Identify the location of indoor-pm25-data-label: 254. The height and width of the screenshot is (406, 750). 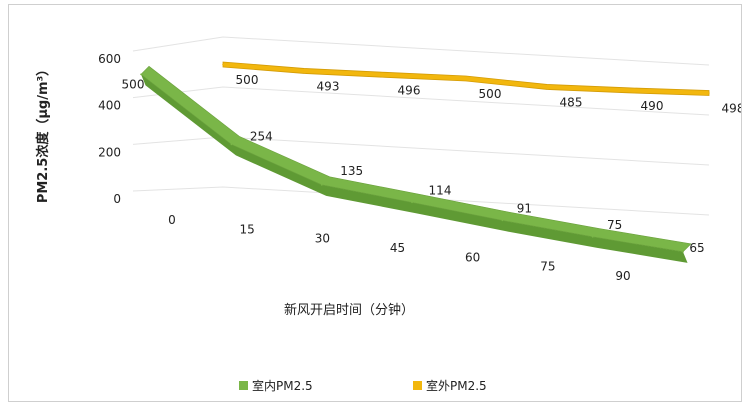
(261, 136).